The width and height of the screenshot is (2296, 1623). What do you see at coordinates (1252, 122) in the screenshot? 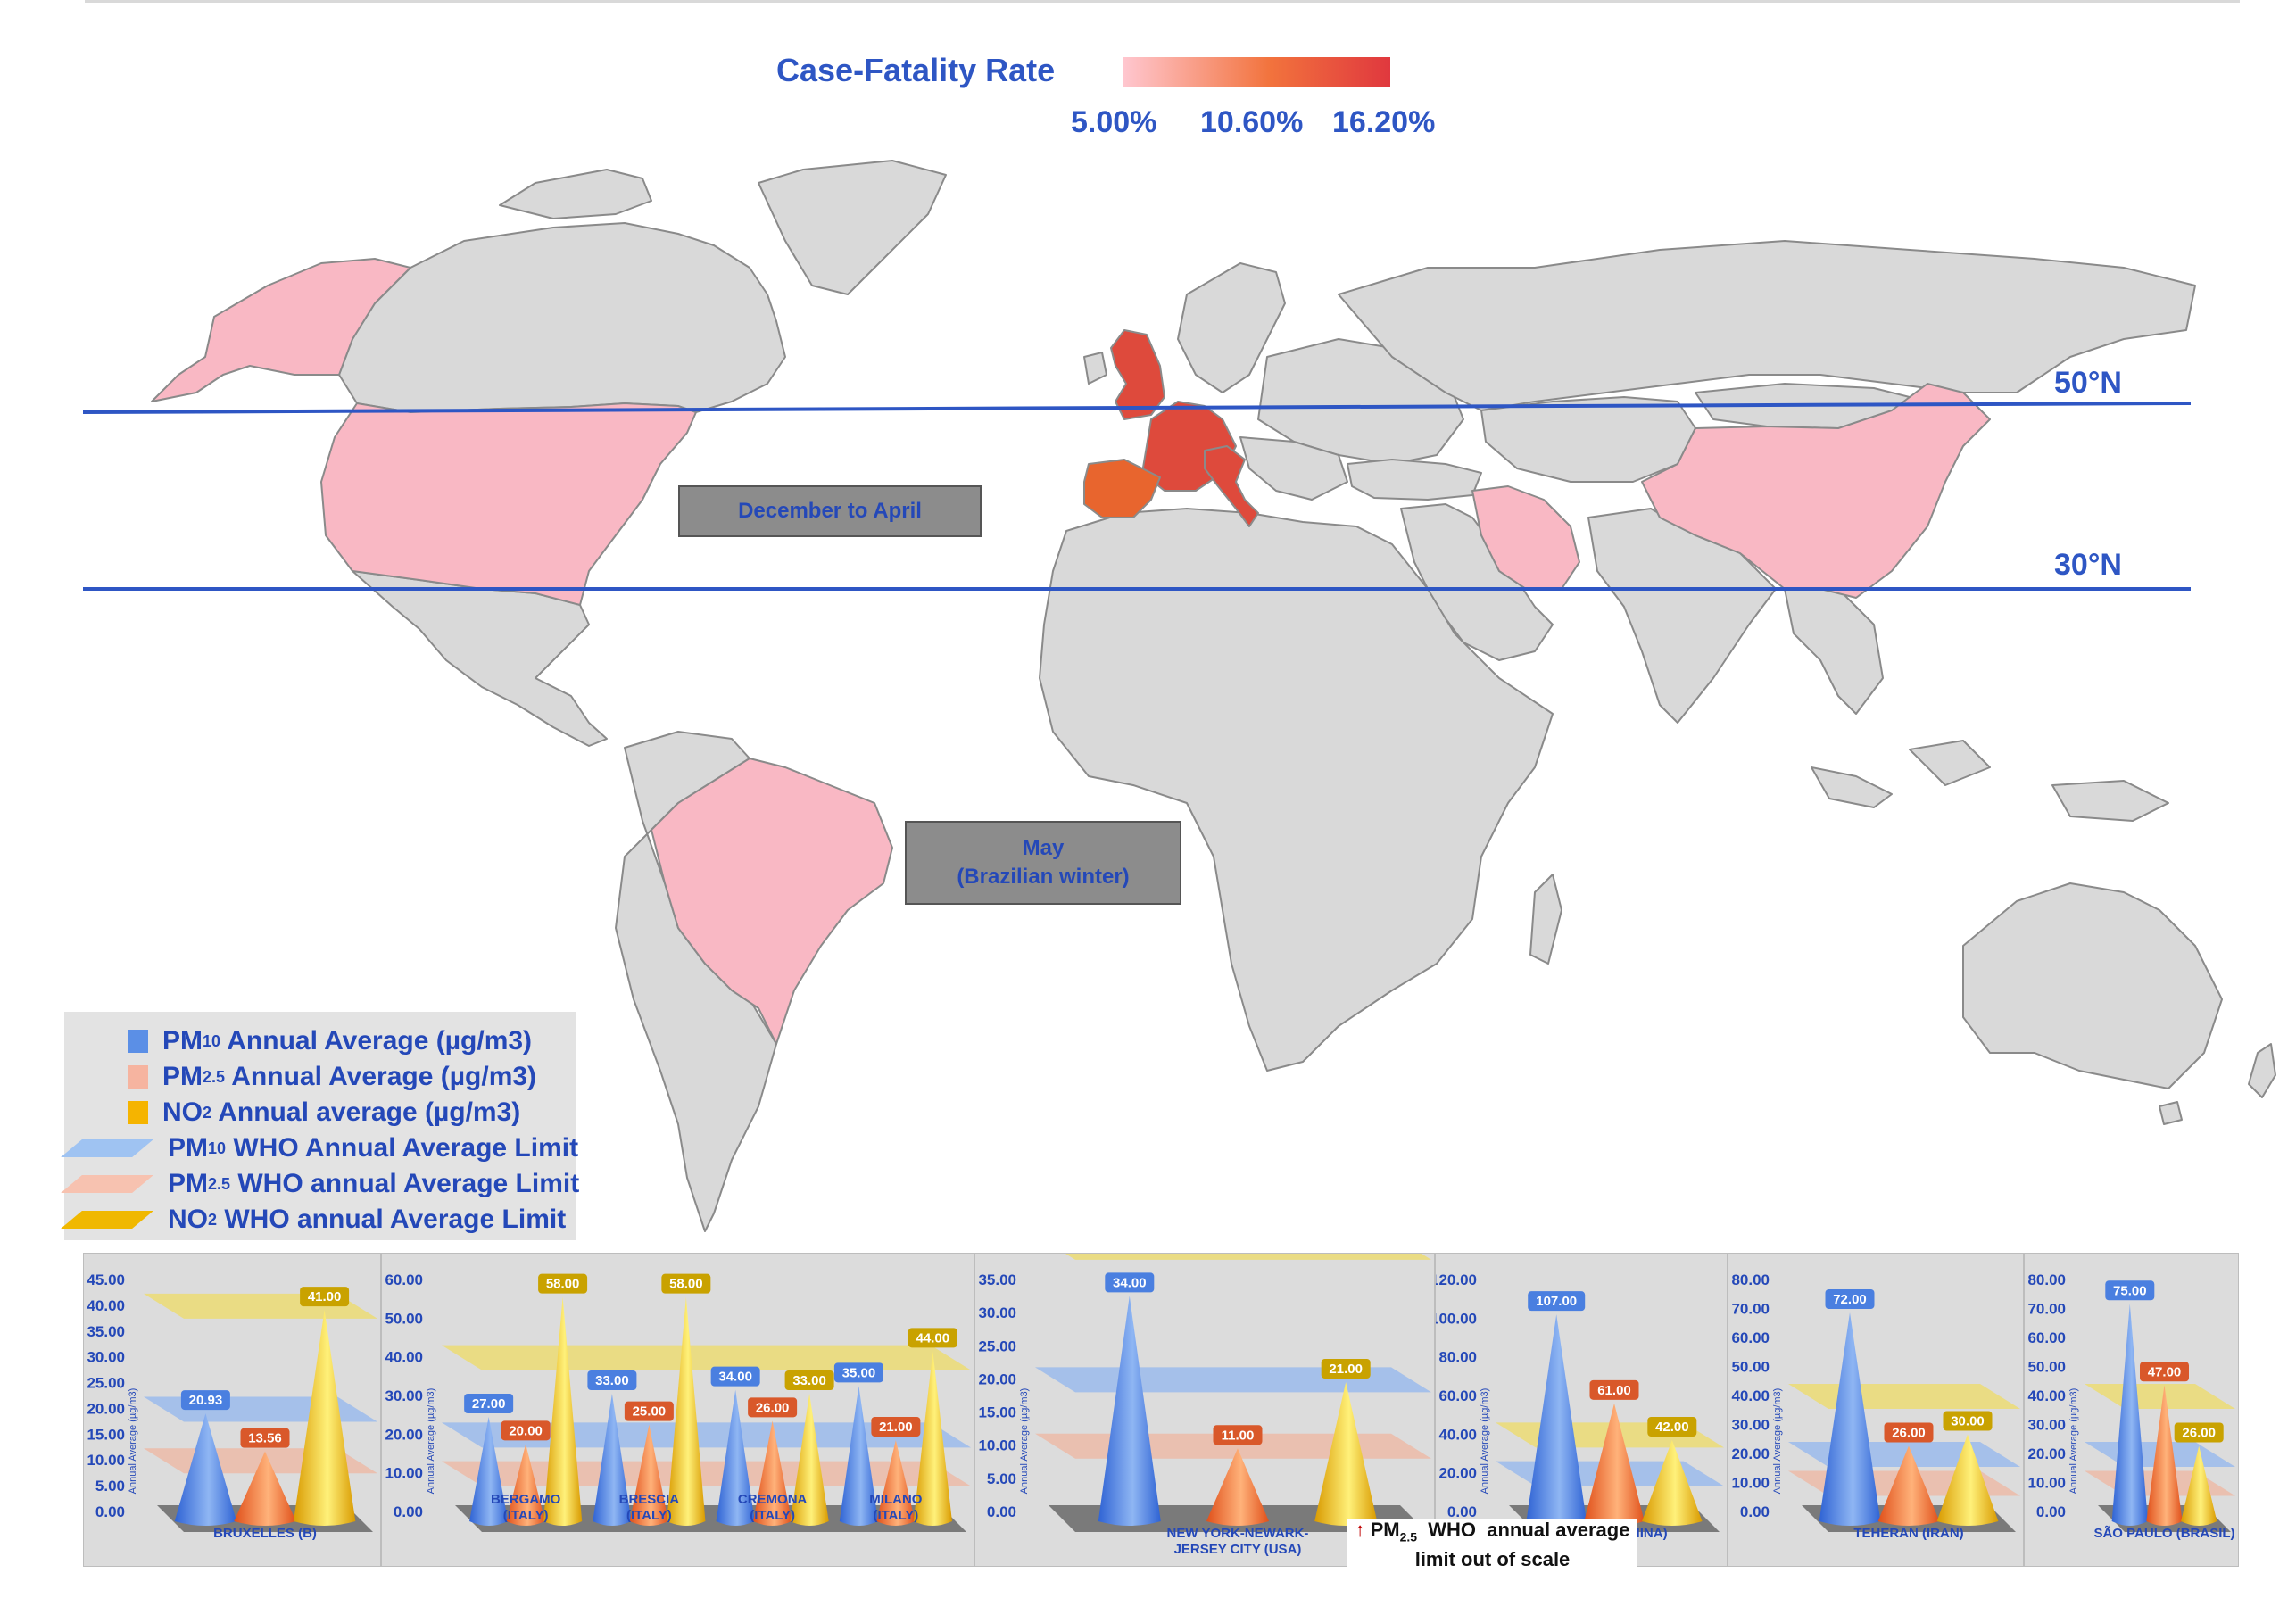
I see `scale-label-mid: 10.60%` at bounding box center [1252, 122].